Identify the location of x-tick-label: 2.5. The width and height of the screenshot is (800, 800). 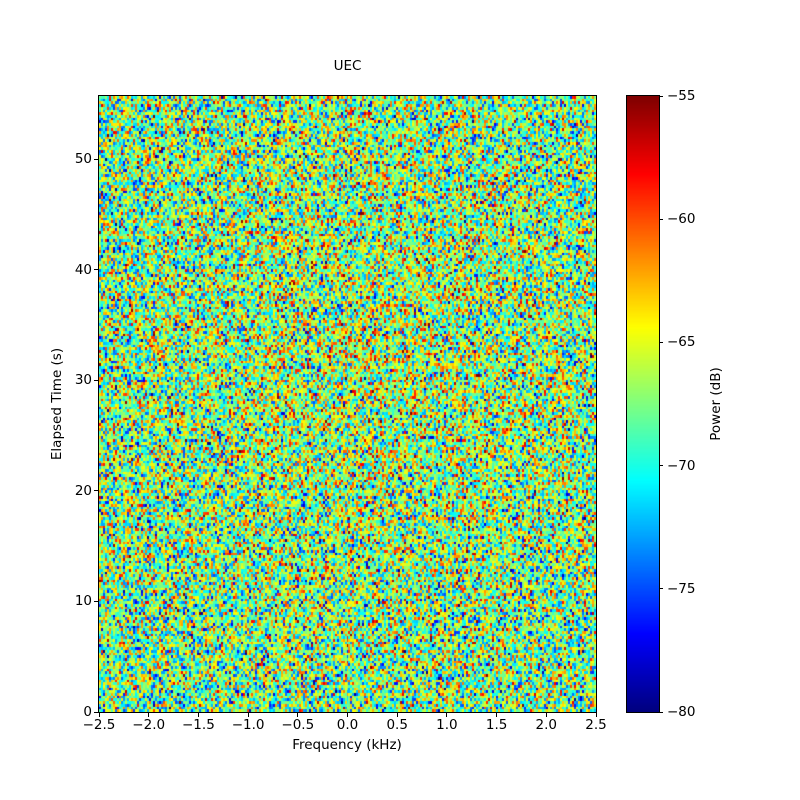
(596, 725).